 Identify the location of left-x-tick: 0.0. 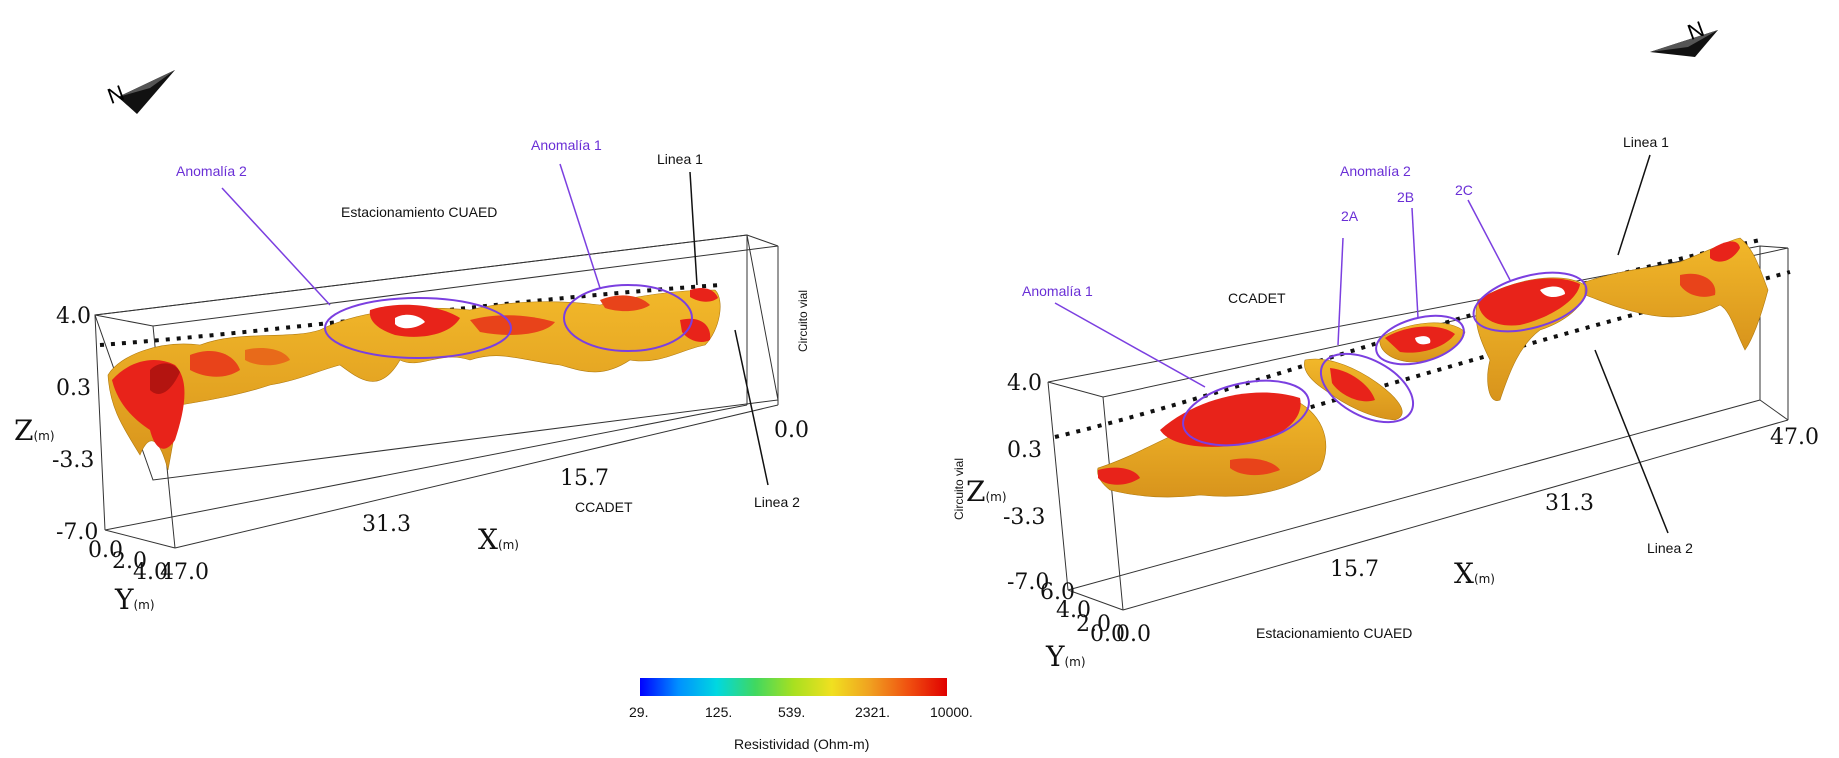
(791, 430).